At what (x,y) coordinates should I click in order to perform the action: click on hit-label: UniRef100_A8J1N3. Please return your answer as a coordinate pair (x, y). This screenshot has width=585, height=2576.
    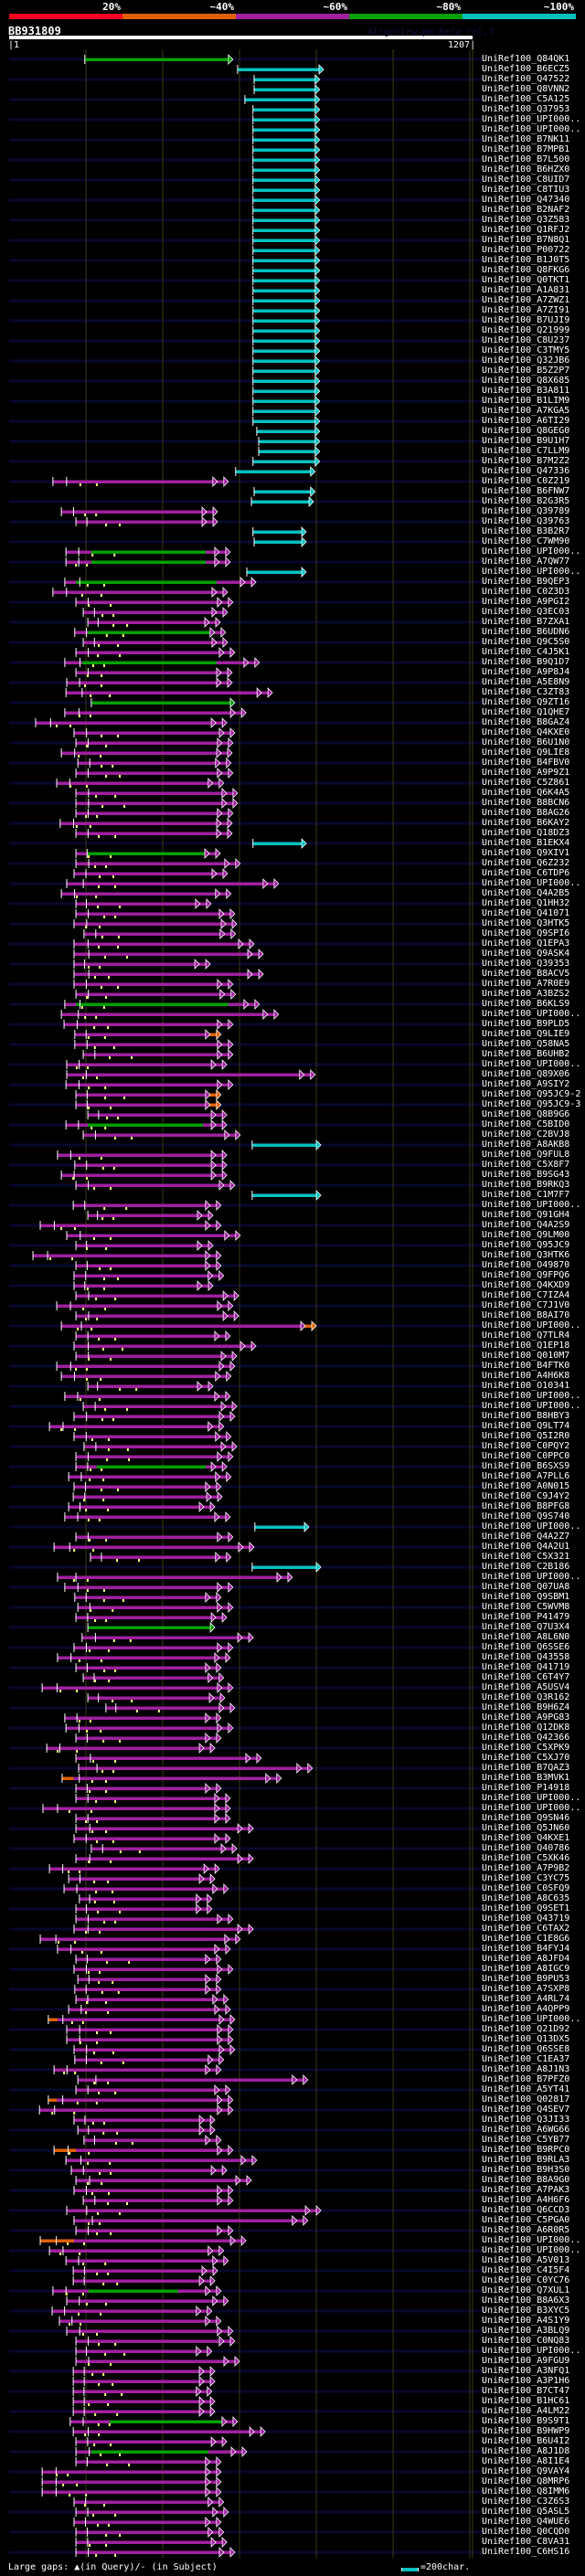
    Looking at the image, I should click on (526, 2069).